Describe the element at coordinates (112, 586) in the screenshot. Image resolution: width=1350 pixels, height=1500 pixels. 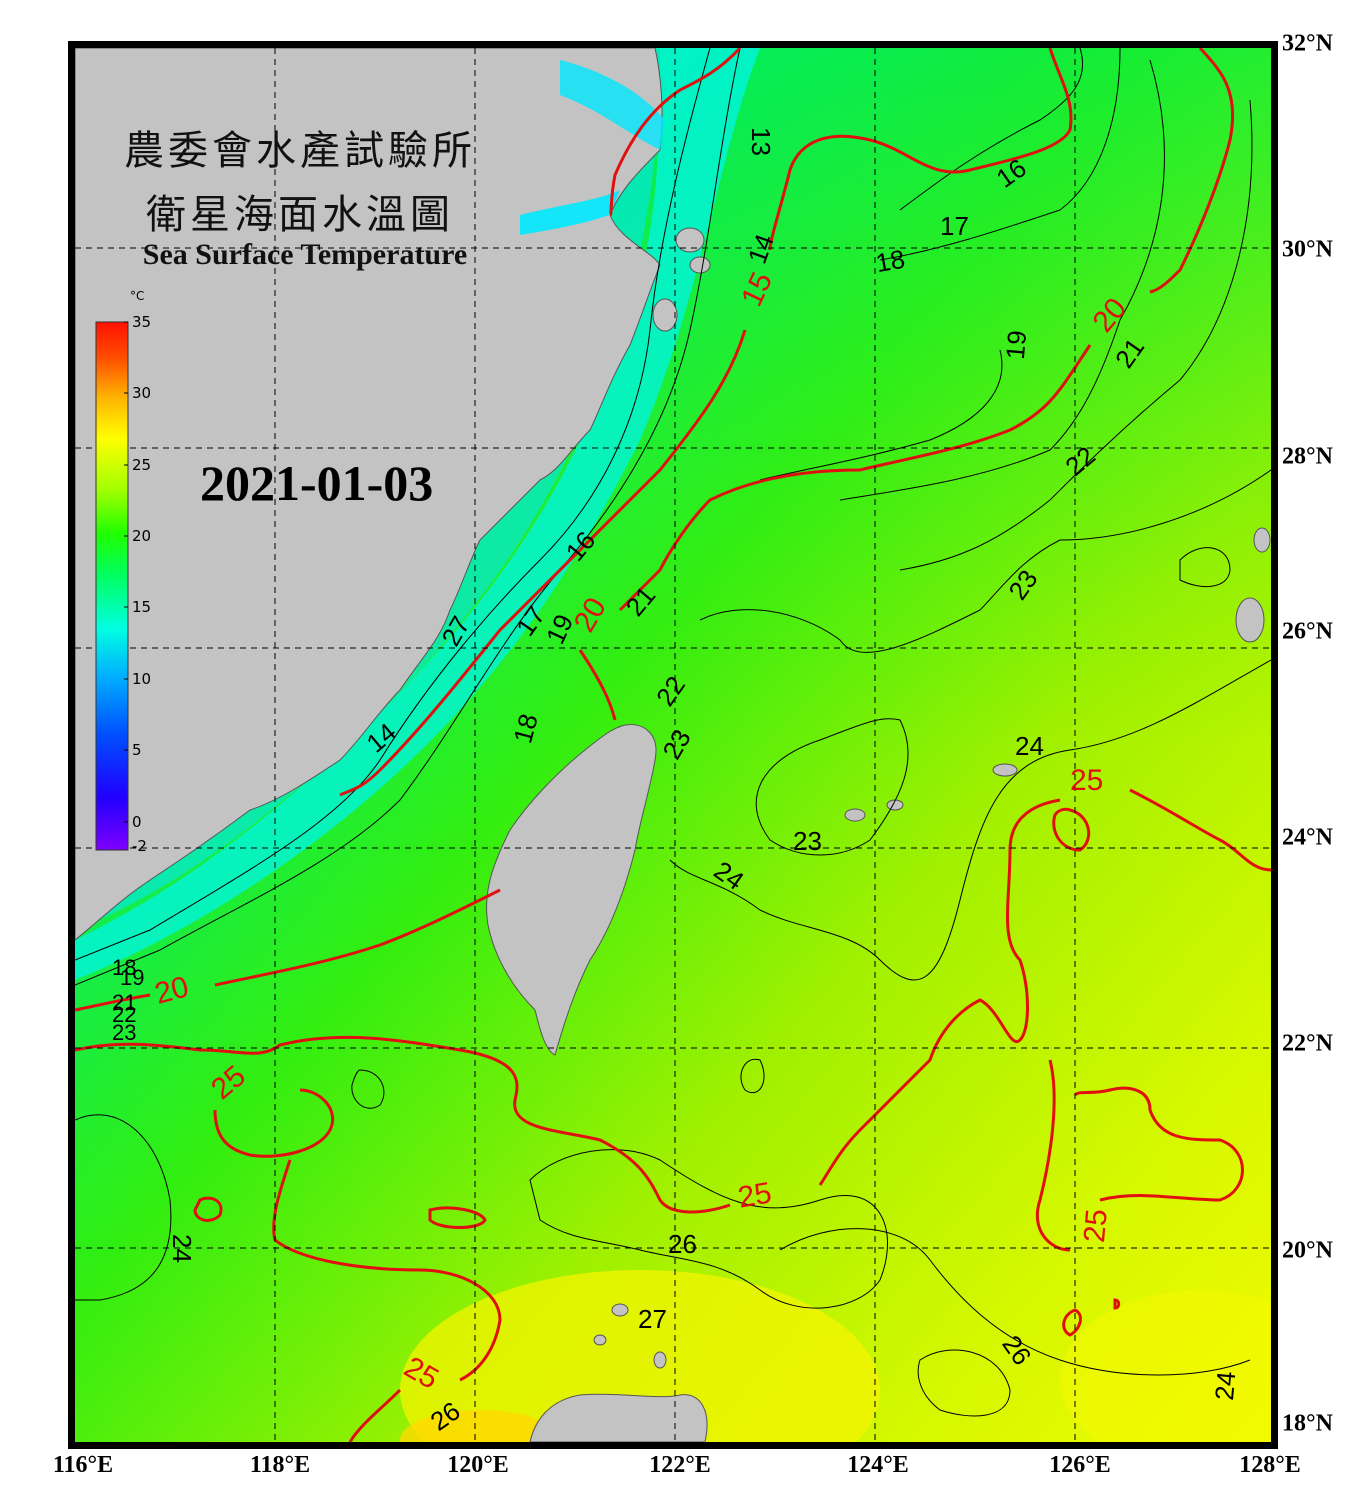
I see `colorbar` at that location.